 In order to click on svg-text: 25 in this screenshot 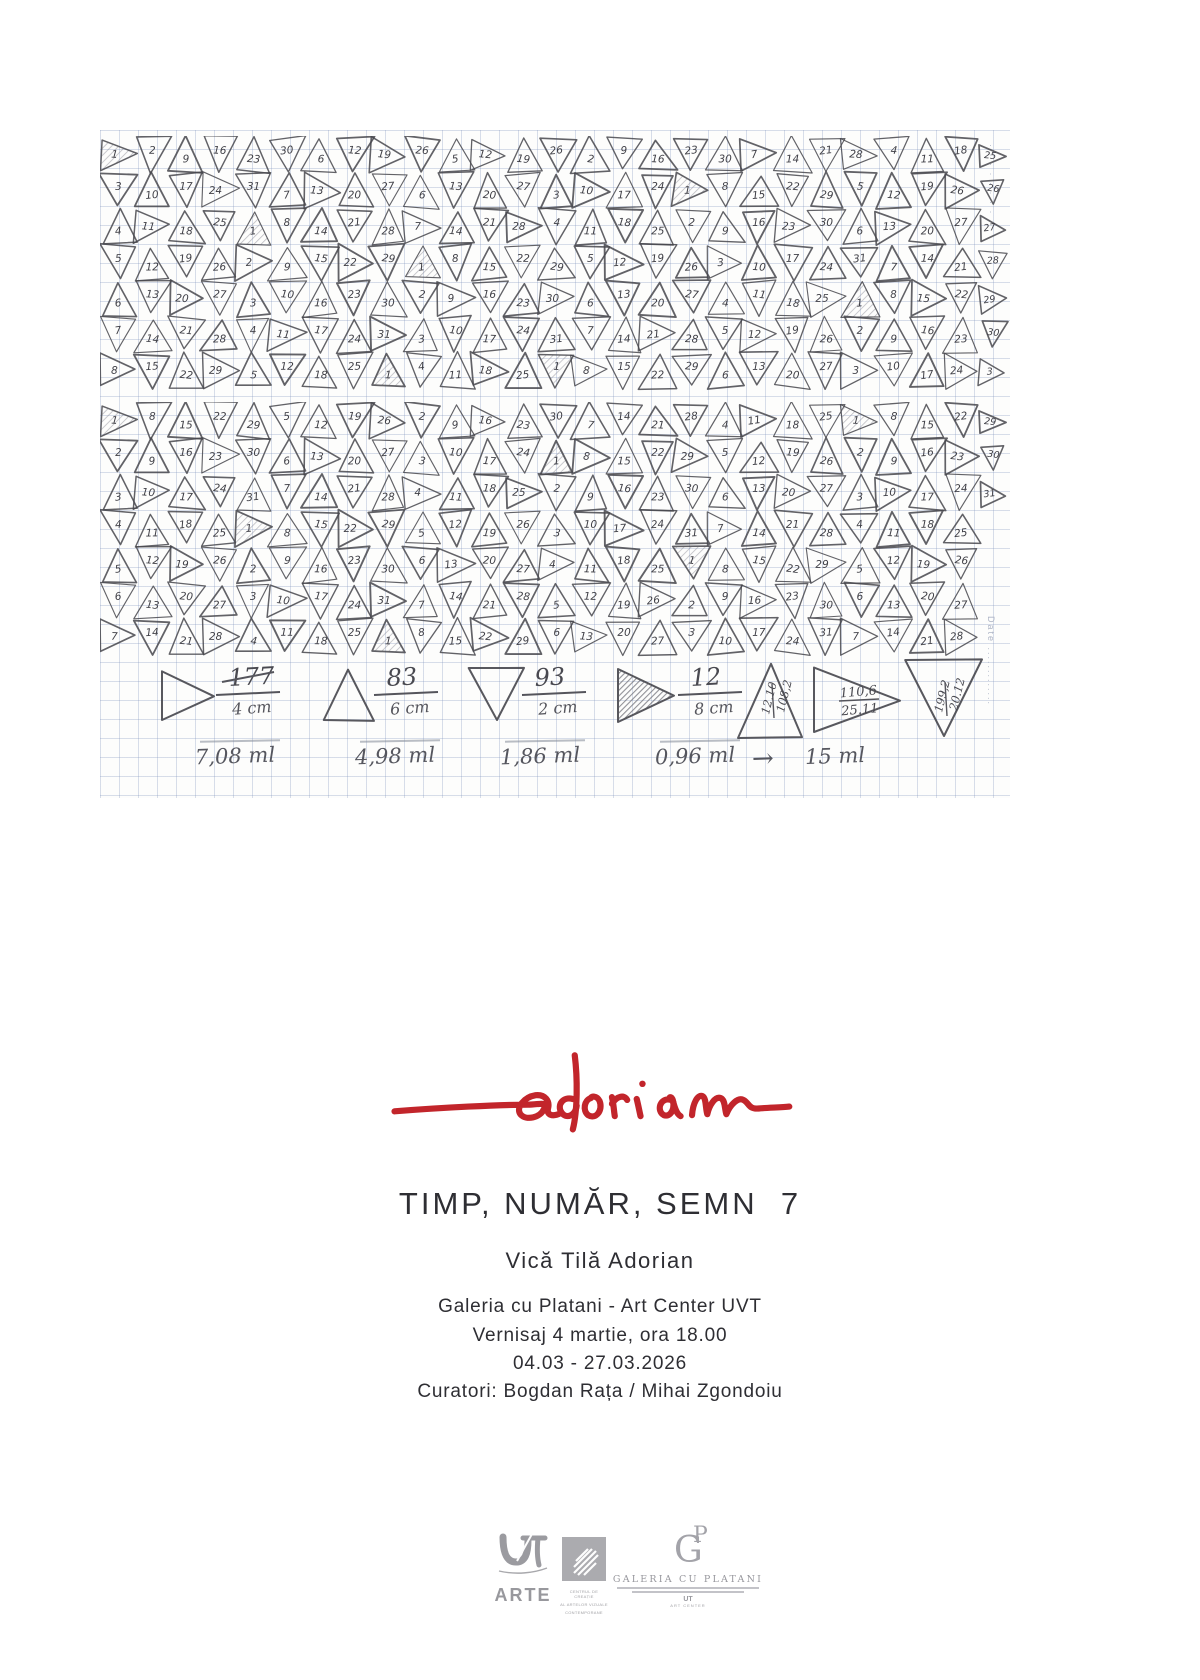, I will do `click(658, 569)`.